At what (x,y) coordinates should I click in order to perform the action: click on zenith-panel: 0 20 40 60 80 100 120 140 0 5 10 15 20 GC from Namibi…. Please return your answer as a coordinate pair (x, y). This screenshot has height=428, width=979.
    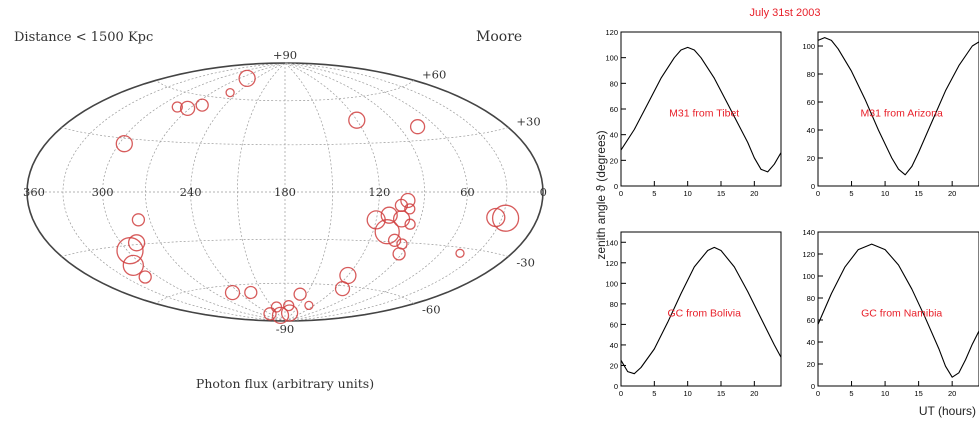
    Looking at the image, I should click on (890, 313).